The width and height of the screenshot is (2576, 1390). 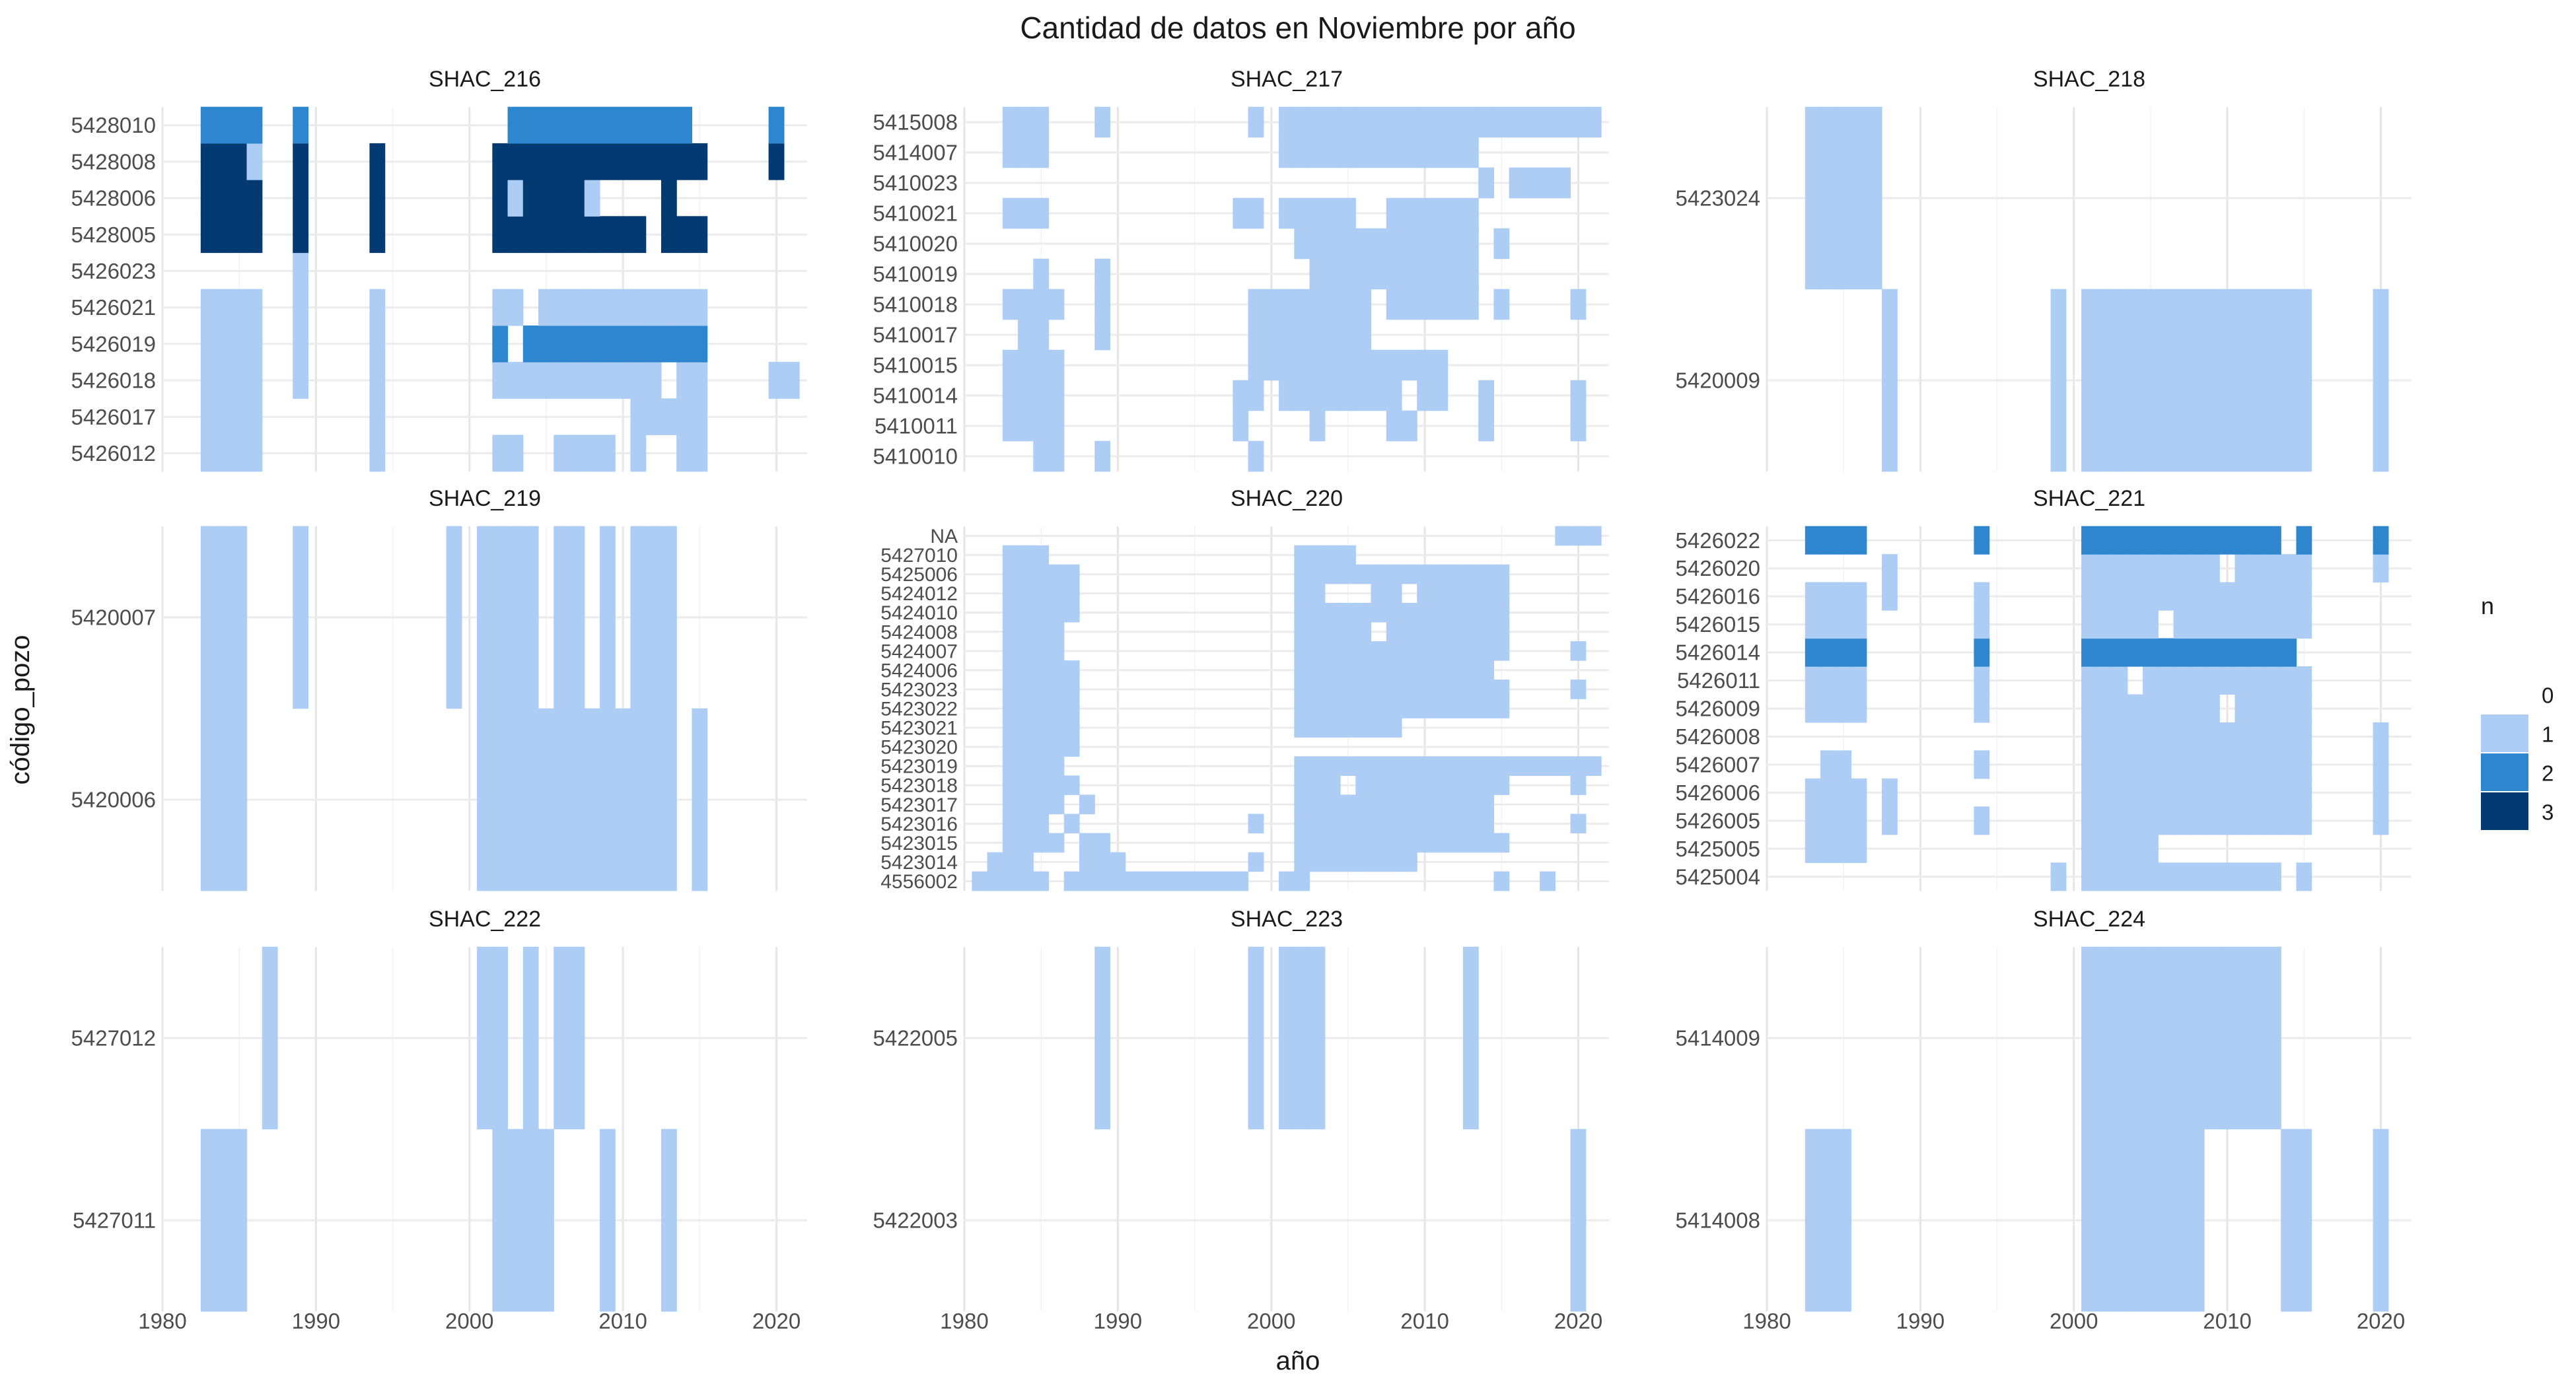 I want to click on y-tick-label: 5423014, so click(x=919, y=863).